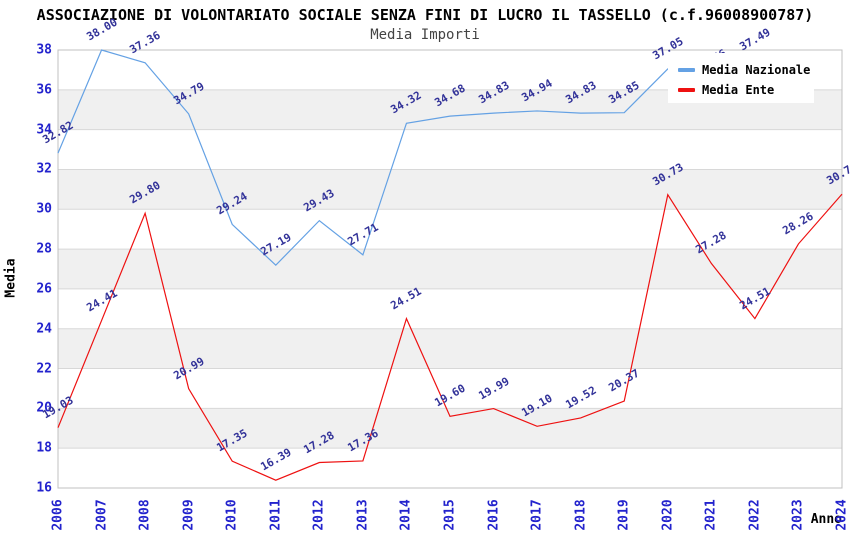 The height and width of the screenshot is (550, 850). Describe the element at coordinates (826, 519) in the screenshot. I see `x-axis-title: Anno` at that location.